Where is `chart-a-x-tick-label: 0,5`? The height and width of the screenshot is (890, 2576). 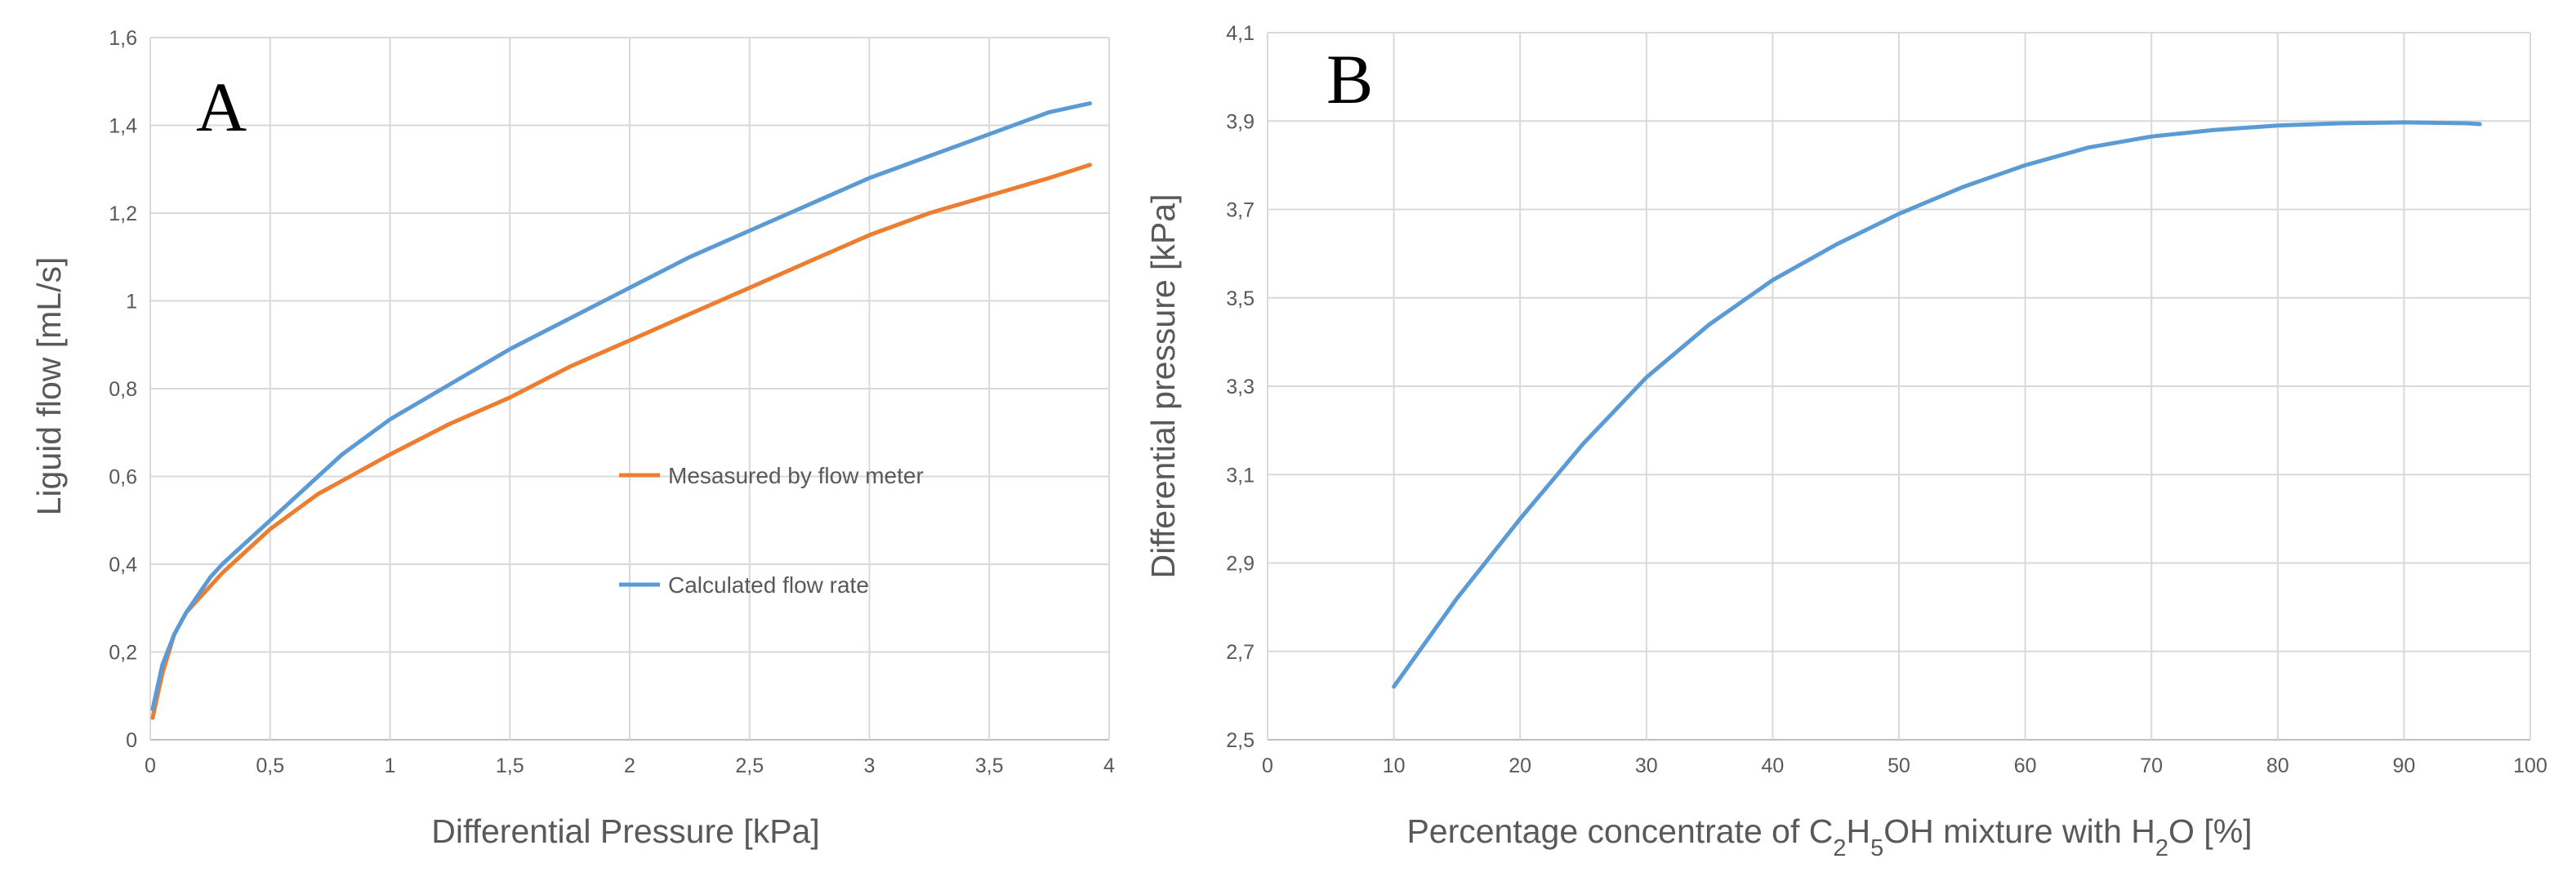 chart-a-x-tick-label: 0,5 is located at coordinates (270, 766).